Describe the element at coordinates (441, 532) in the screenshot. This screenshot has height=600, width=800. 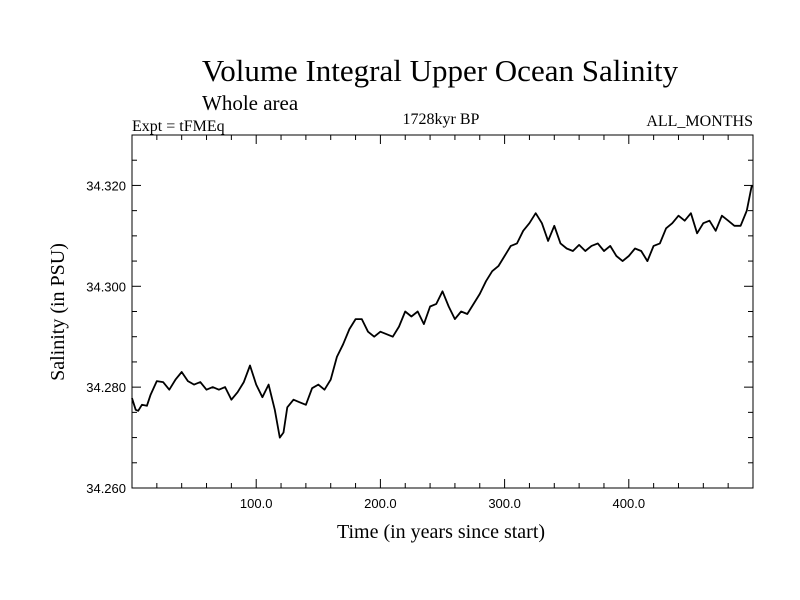
I see `x-axis-label: Time (in years since start)` at that location.